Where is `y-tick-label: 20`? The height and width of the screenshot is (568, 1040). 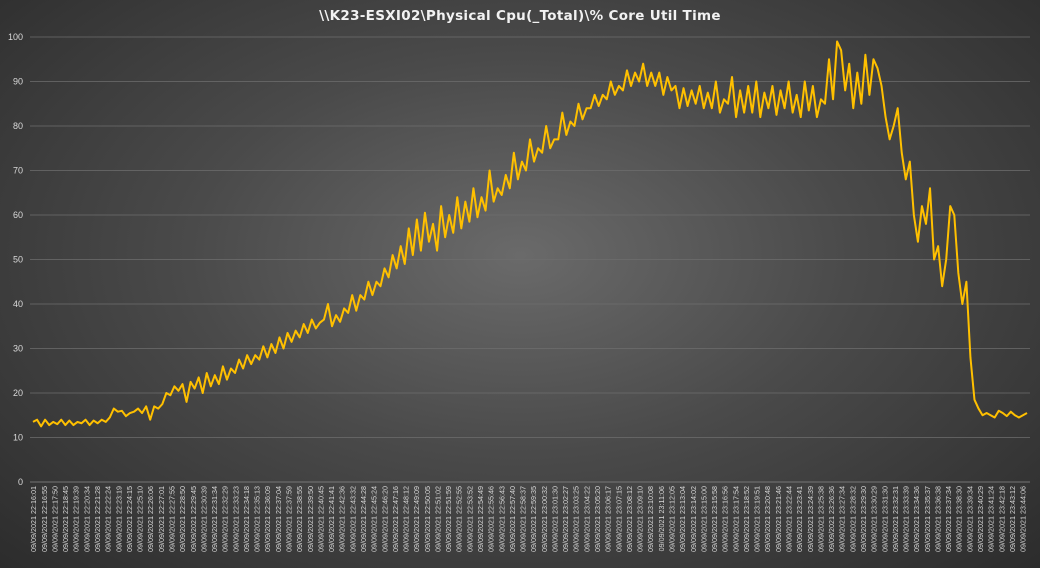
y-tick-label: 20 is located at coordinates (18, 393).